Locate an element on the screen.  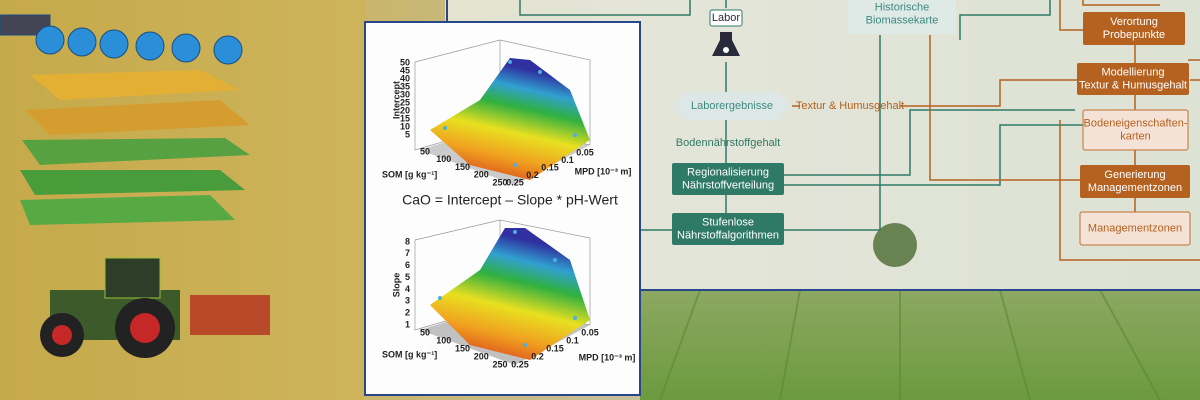
formula: CaO = Intercept – Slope * pH-Wert is located at coordinates (510, 200).